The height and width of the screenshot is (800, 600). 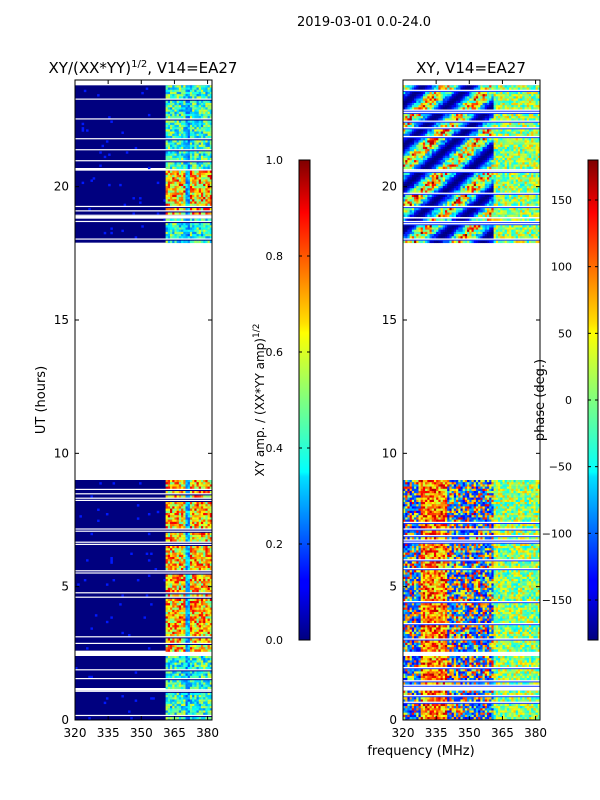 What do you see at coordinates (143, 597) in the screenshot?
I see `flagged-row` at bounding box center [143, 597].